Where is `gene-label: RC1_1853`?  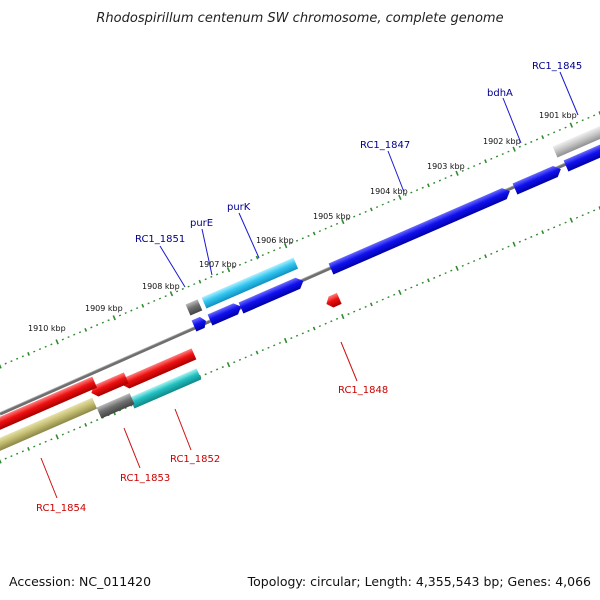
gene-label: RC1_1853 is located at coordinates (145, 478).